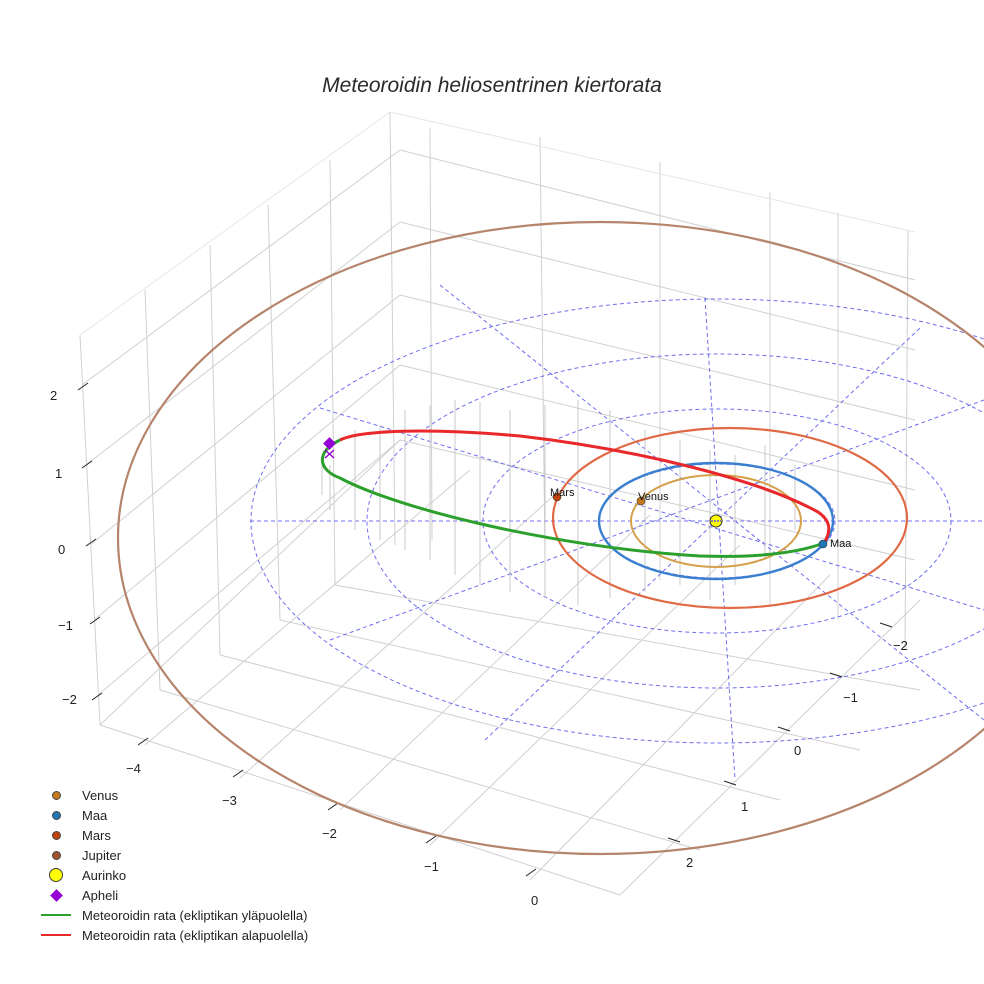  What do you see at coordinates (492, 85) in the screenshot?
I see `chart-title: Meteoroidin heliosentrinen kiertorata` at bounding box center [492, 85].